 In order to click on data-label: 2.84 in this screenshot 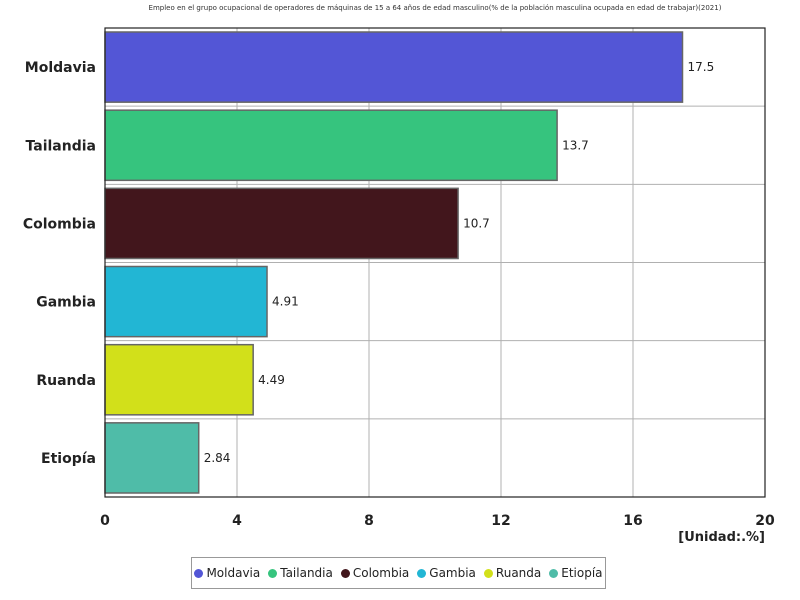, I will do `click(217, 458)`.